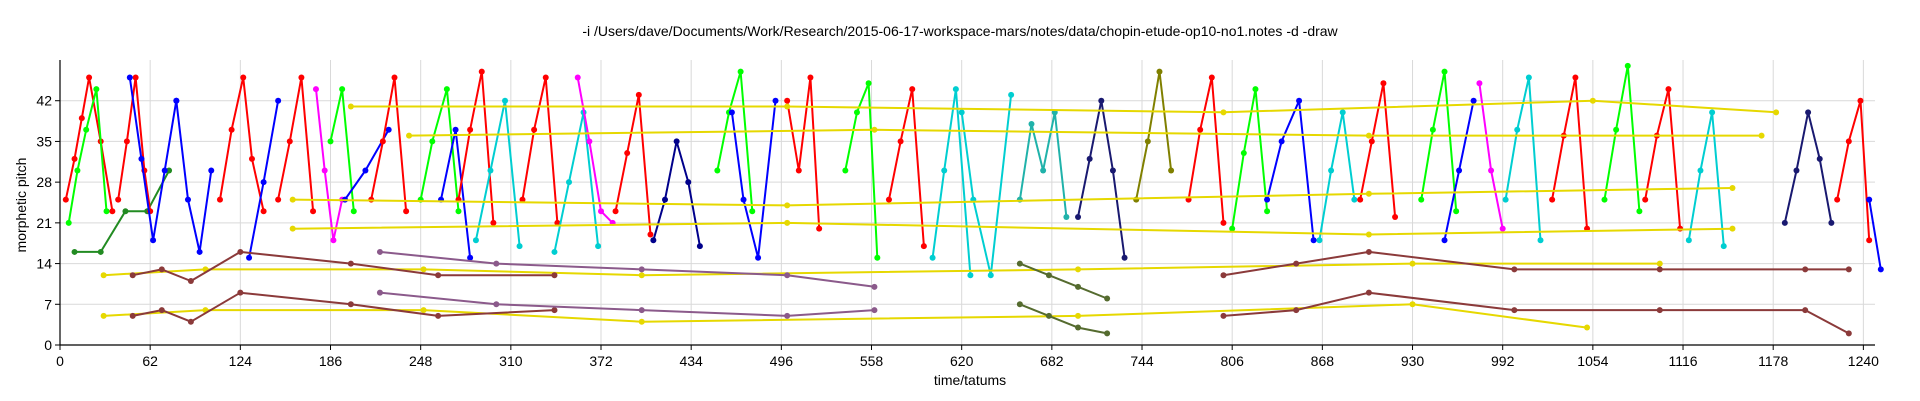 The width and height of the screenshot is (1920, 401). Describe the element at coordinates (1503, 361) in the screenshot. I see `x-tick-label: 992` at that location.